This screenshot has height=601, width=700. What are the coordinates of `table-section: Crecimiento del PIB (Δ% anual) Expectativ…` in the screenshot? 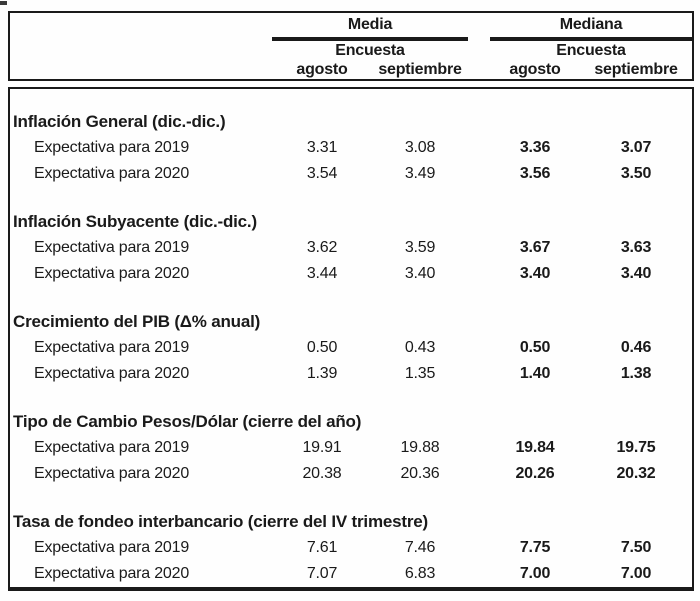 It's located at (351, 348).